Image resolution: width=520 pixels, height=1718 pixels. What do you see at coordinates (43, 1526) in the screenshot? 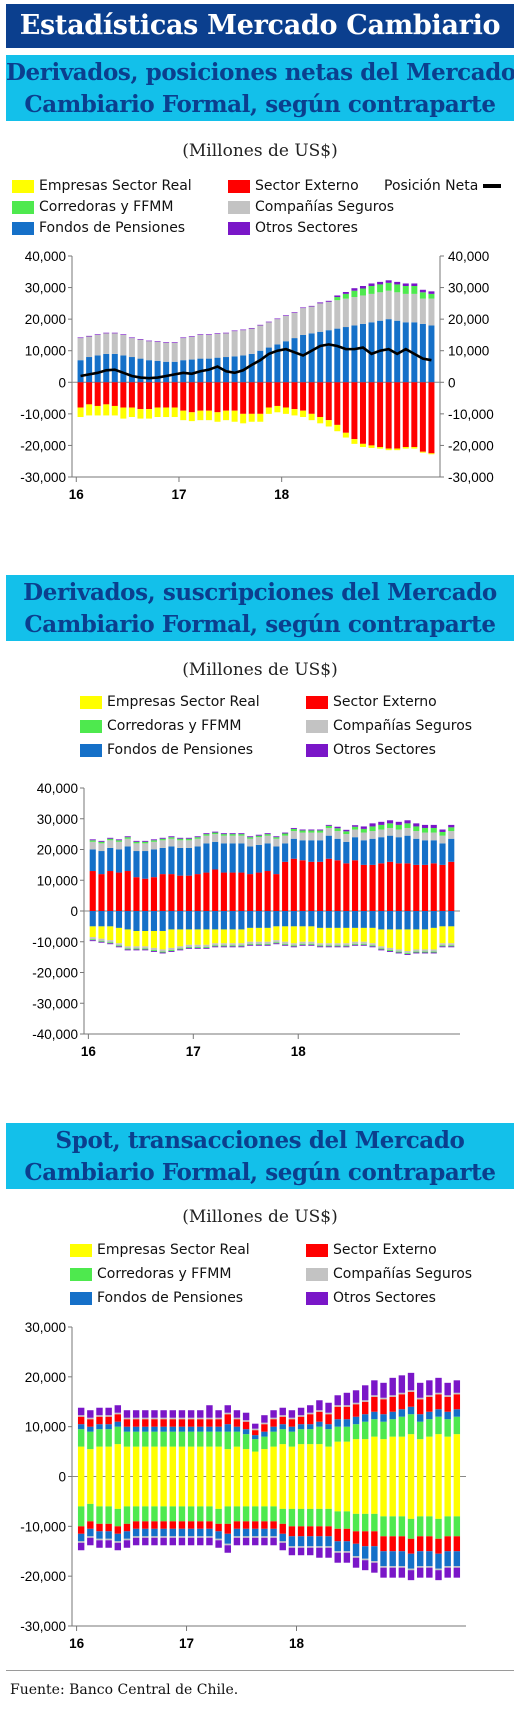
I see `y-tick-label: -10,000` at bounding box center [43, 1526].